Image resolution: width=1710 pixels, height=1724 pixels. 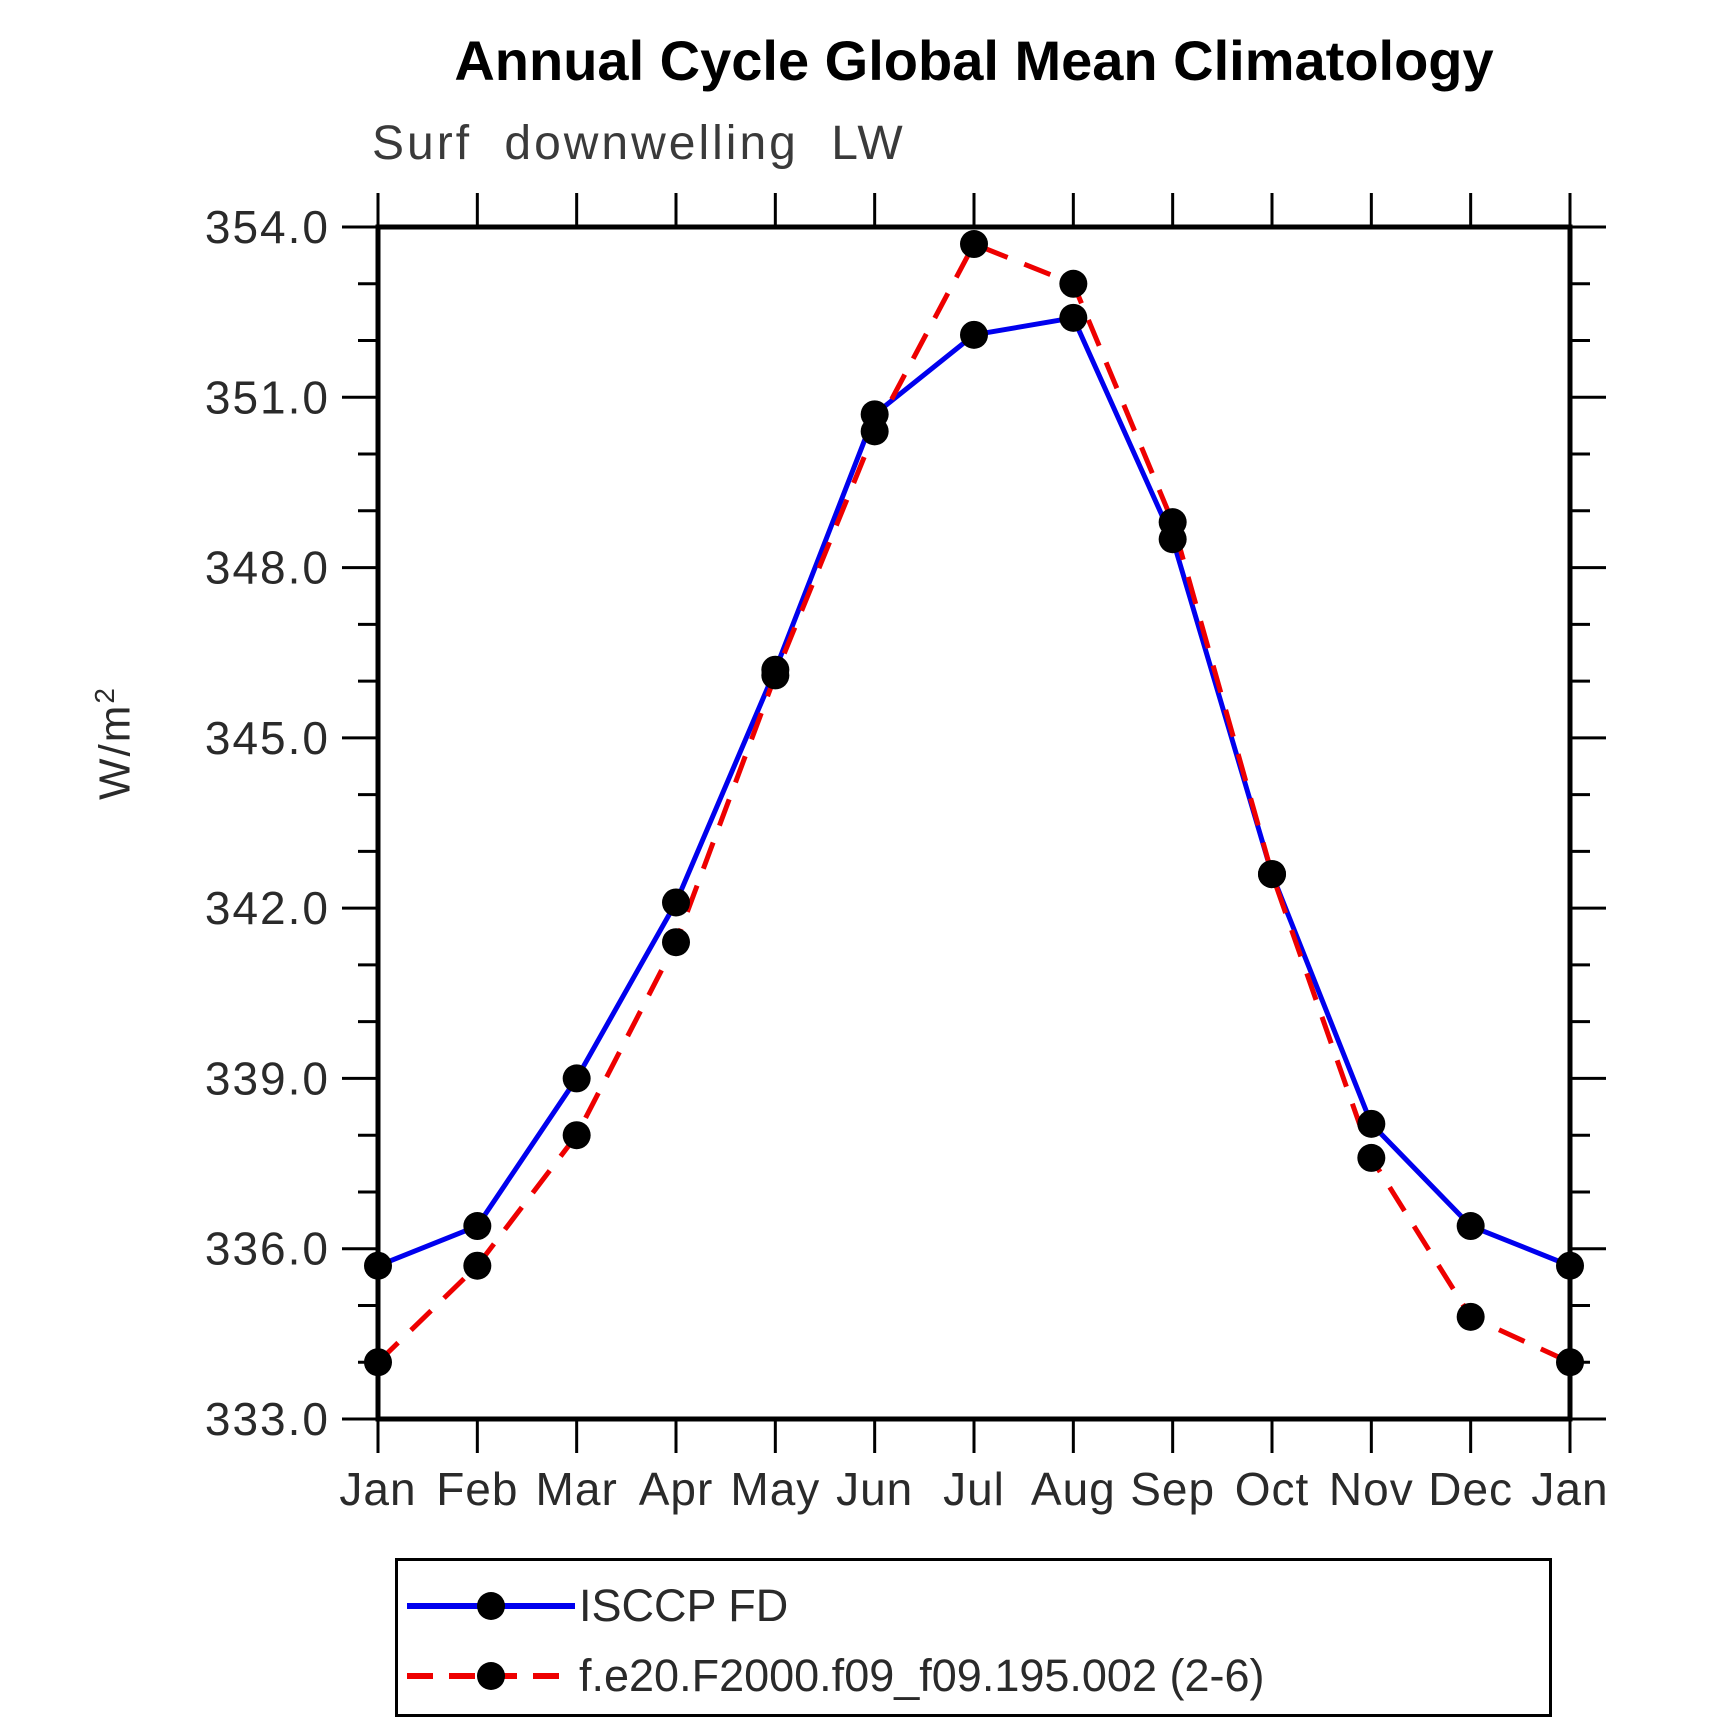 I want to click on legend-label-obs: ISCCP FD, so click(x=684, y=1605).